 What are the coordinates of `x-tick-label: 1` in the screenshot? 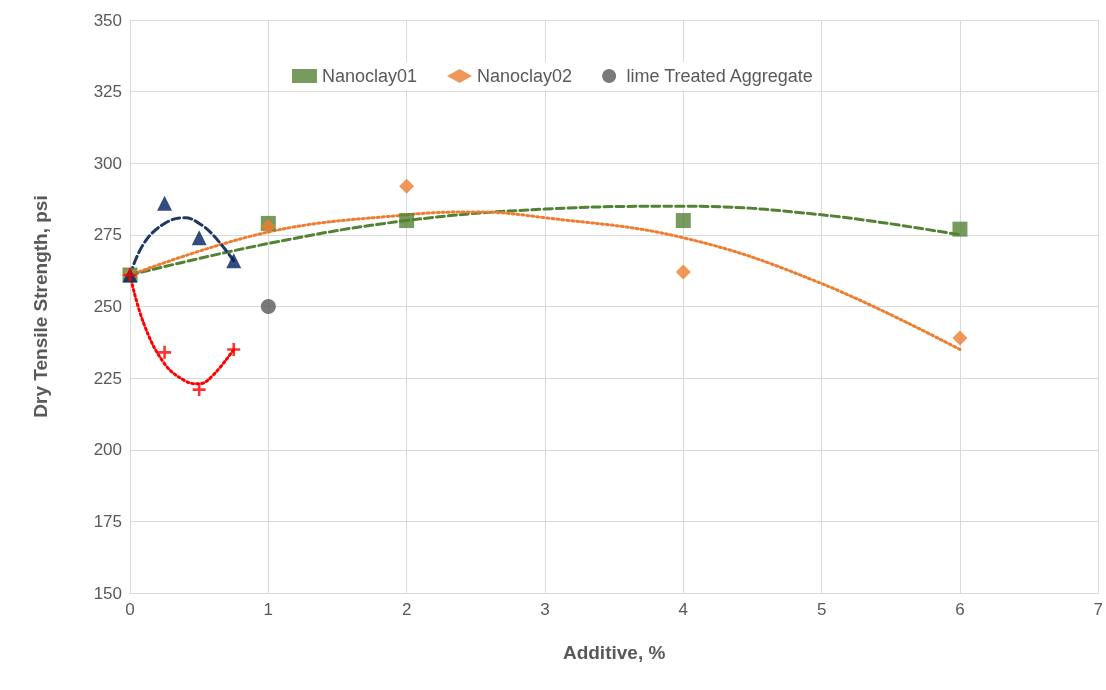 It's located at (268, 609).